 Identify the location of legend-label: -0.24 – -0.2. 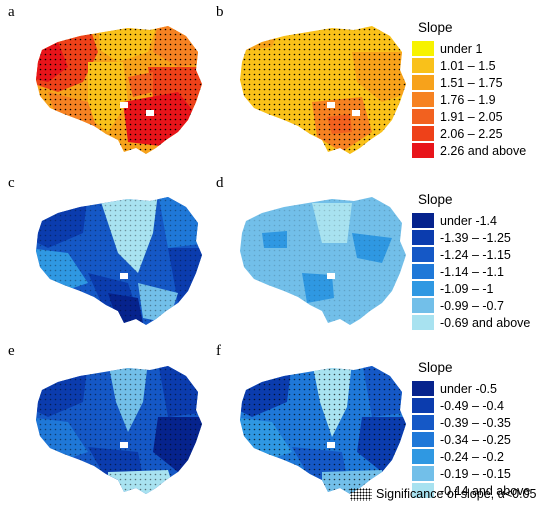
(472, 456).